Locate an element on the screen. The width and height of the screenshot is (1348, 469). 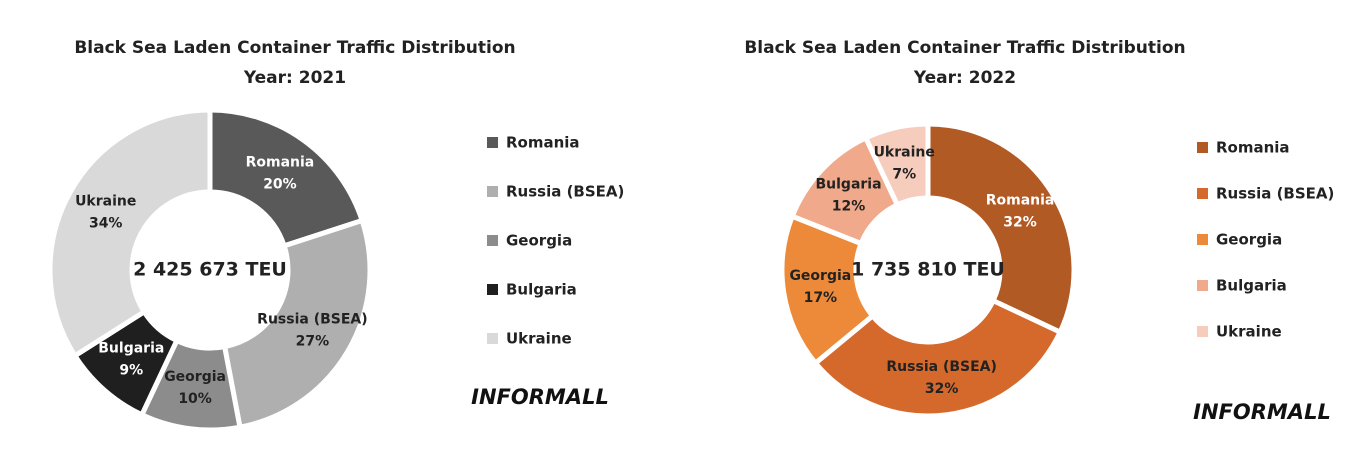
data-label-value: 20% is located at coordinates (280, 185).